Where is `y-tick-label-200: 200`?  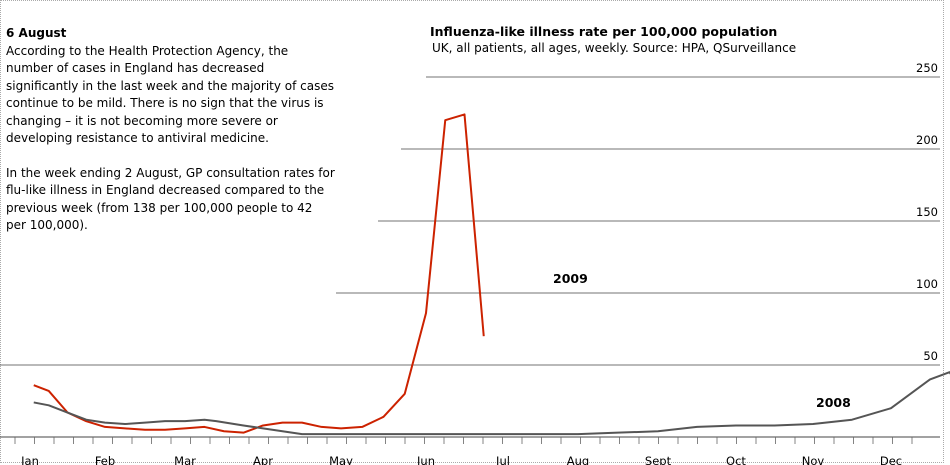
y-tick-label-200: 200 is located at coordinates (927, 140).